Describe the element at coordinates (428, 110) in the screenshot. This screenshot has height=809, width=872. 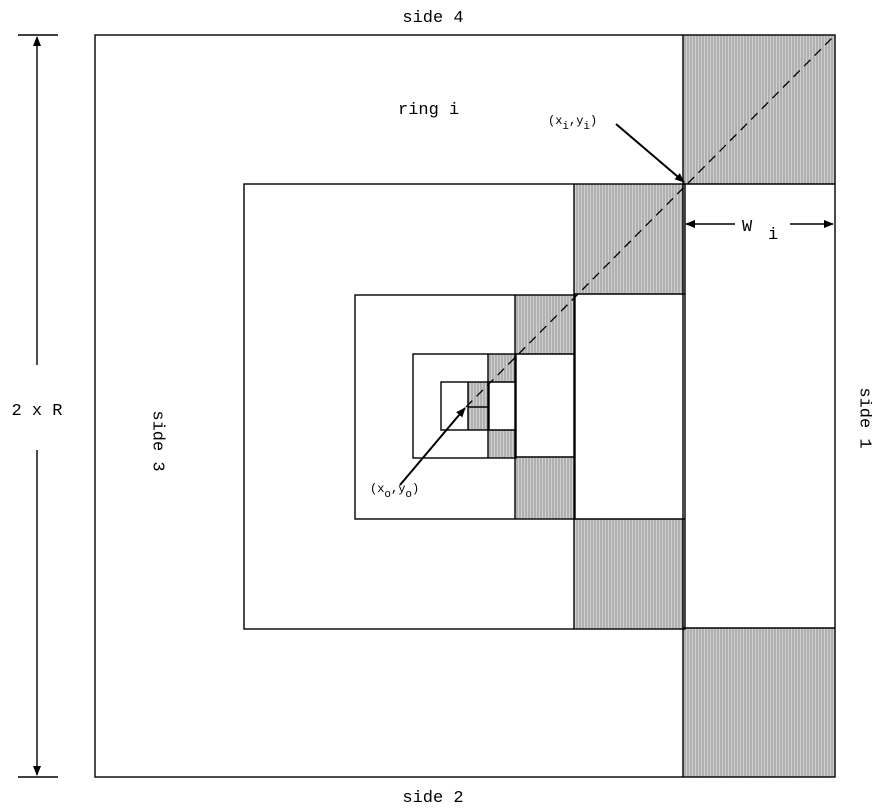
I see `ring-label: ring i` at that location.